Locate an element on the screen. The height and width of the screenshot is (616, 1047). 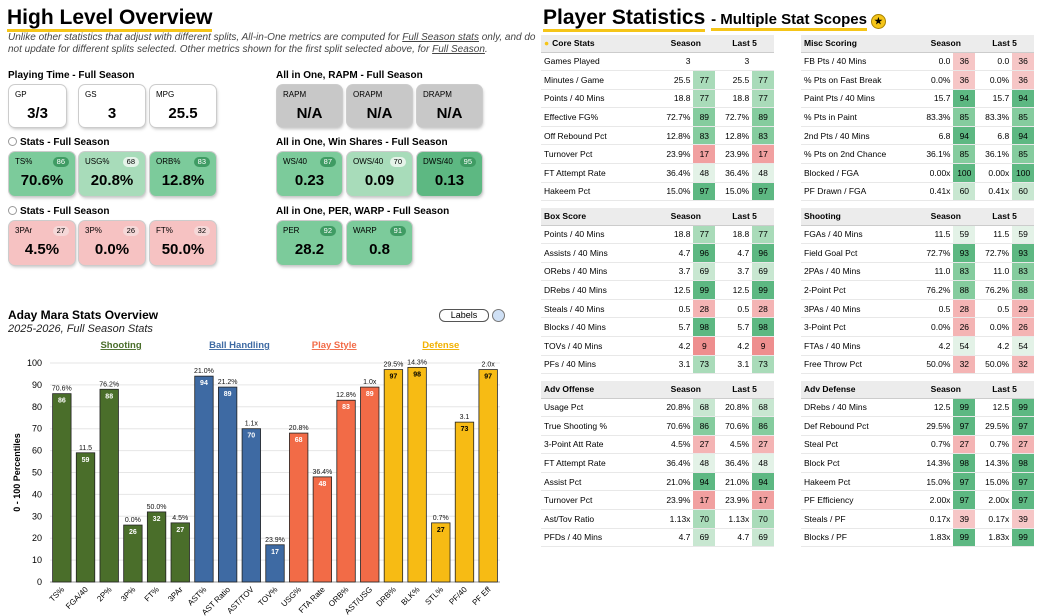
stat-value: 83.3% is located at coordinates (935, 117).